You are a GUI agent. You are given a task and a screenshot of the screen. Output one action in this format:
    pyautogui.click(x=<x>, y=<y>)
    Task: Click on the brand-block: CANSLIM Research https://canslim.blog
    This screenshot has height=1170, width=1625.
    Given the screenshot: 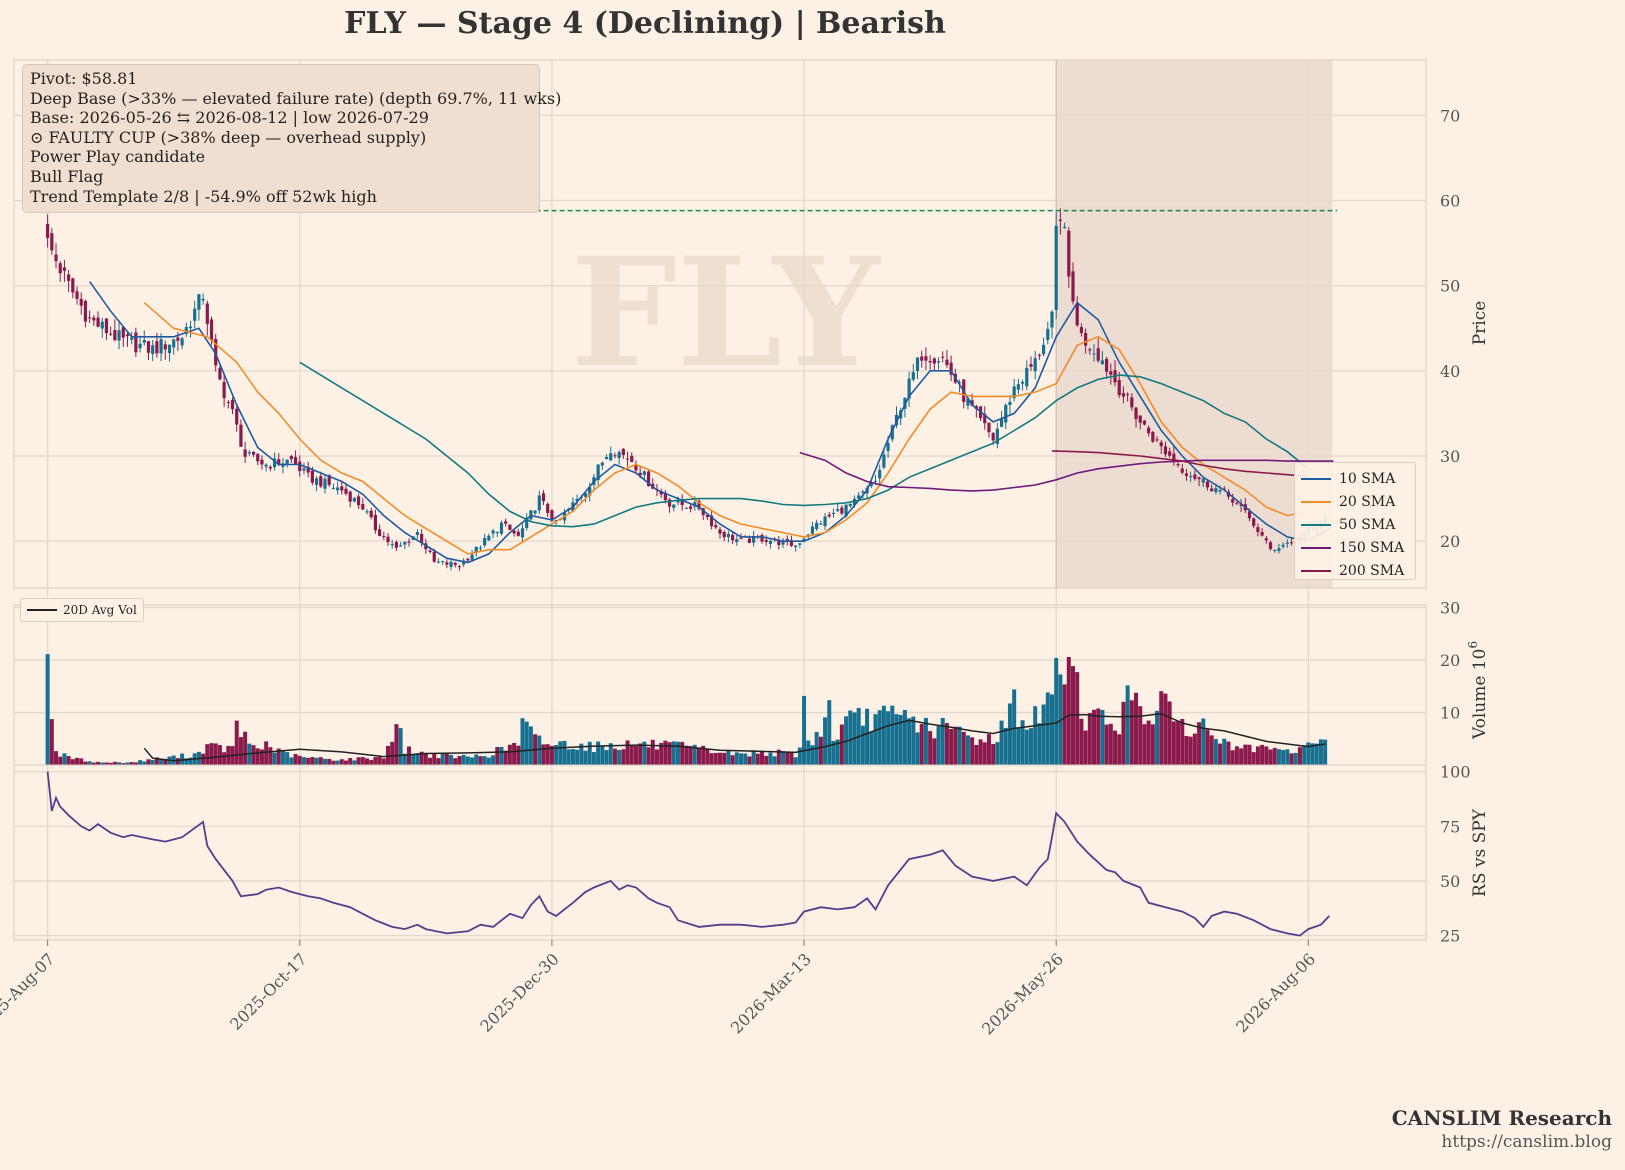 What is the action you would take?
    pyautogui.click(x=1502, y=1129)
    